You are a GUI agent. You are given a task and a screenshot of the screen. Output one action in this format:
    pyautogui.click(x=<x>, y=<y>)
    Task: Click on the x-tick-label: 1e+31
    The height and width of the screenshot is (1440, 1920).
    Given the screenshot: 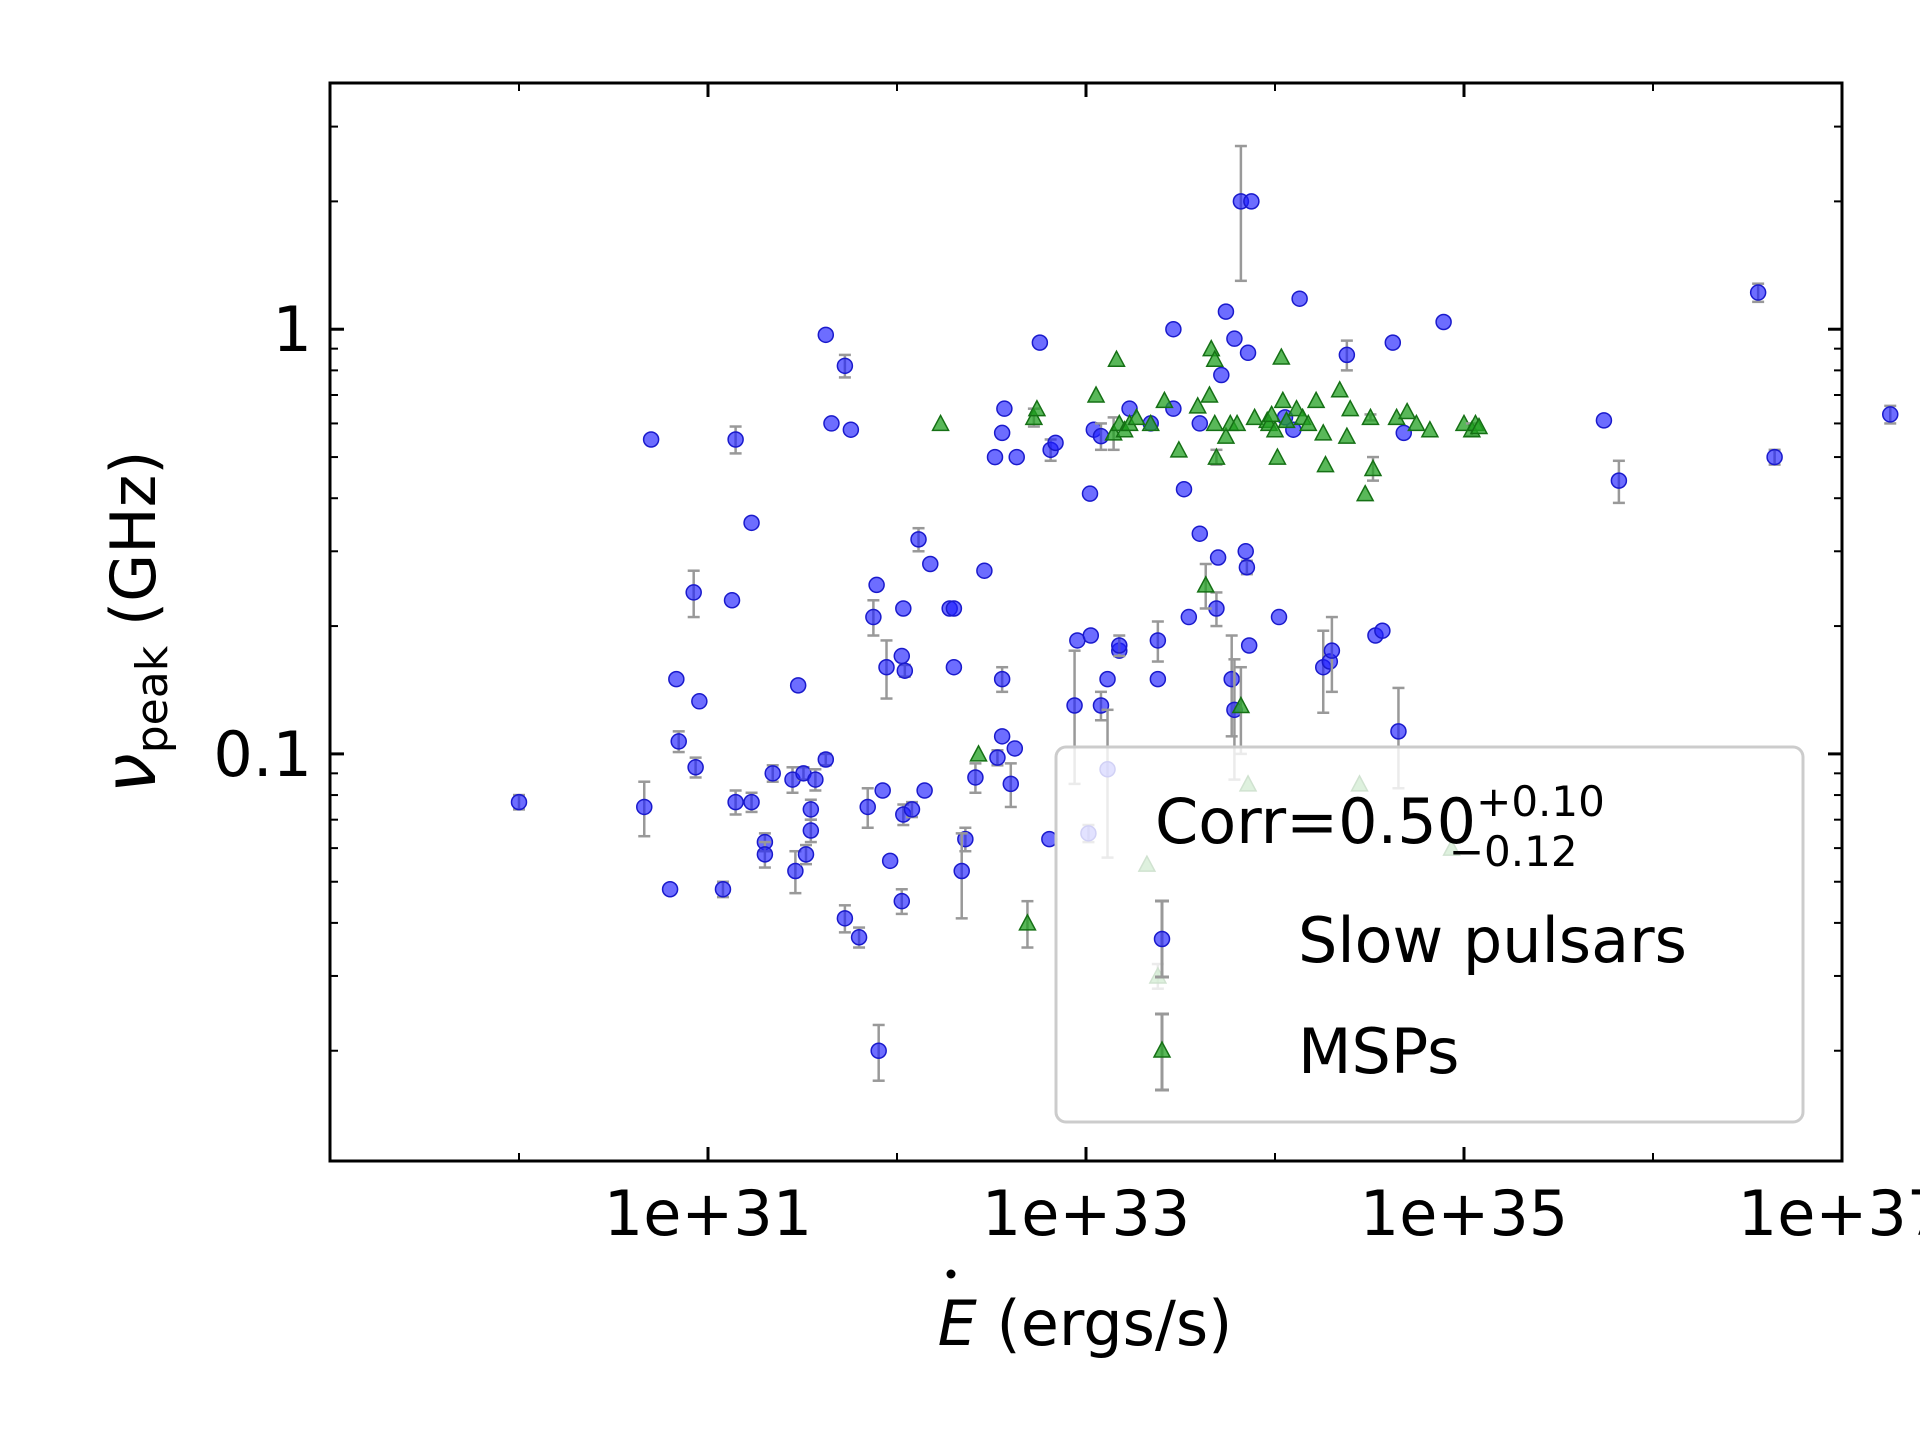 What is the action you would take?
    pyautogui.click(x=708, y=1213)
    